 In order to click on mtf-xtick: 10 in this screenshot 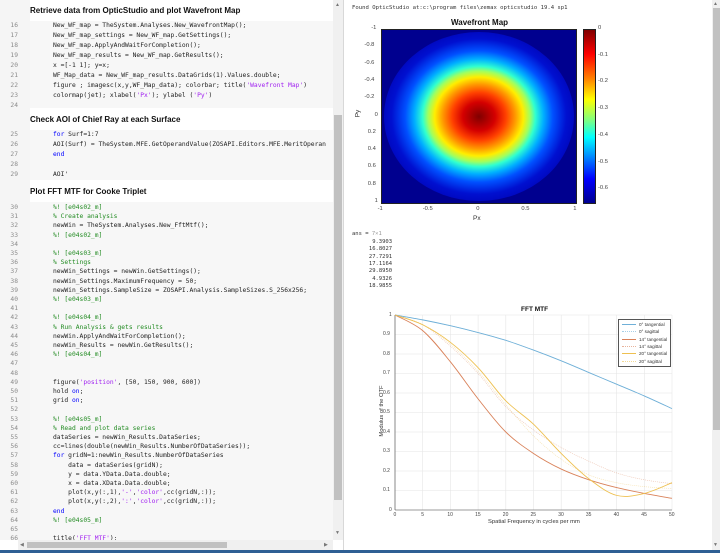, I will do `click(450, 515)`.